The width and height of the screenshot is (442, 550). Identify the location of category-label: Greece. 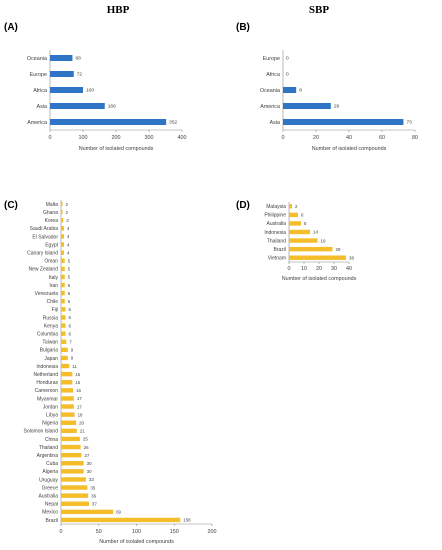
(50, 488).